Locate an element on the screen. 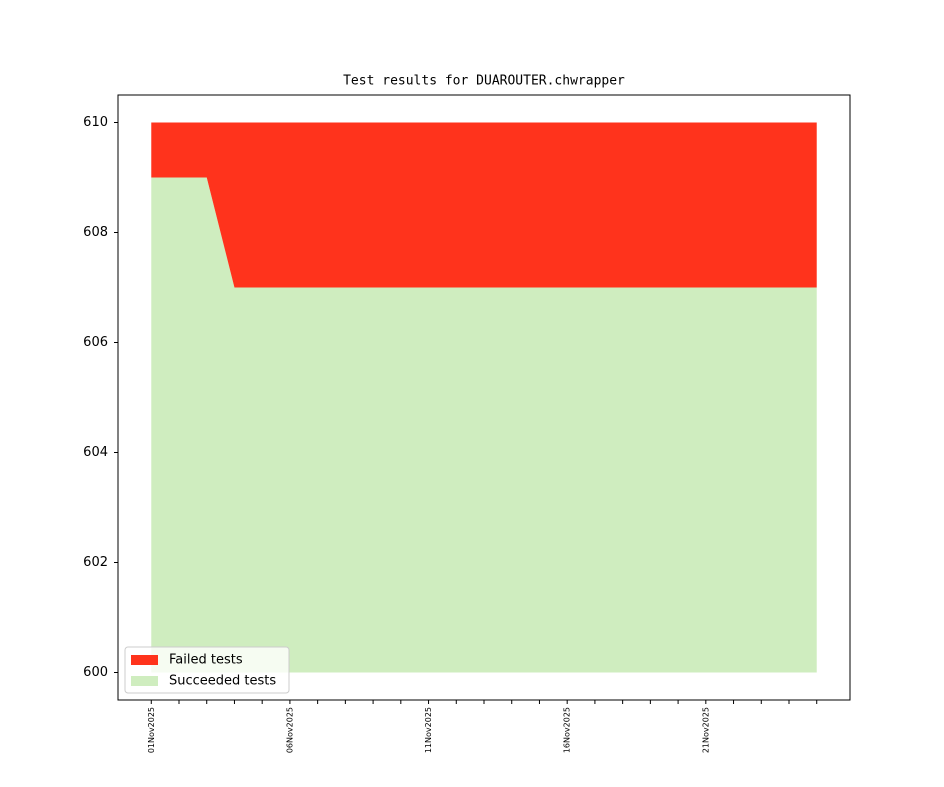 The image size is (944, 787). y-tick-label: 608 is located at coordinates (95, 232).